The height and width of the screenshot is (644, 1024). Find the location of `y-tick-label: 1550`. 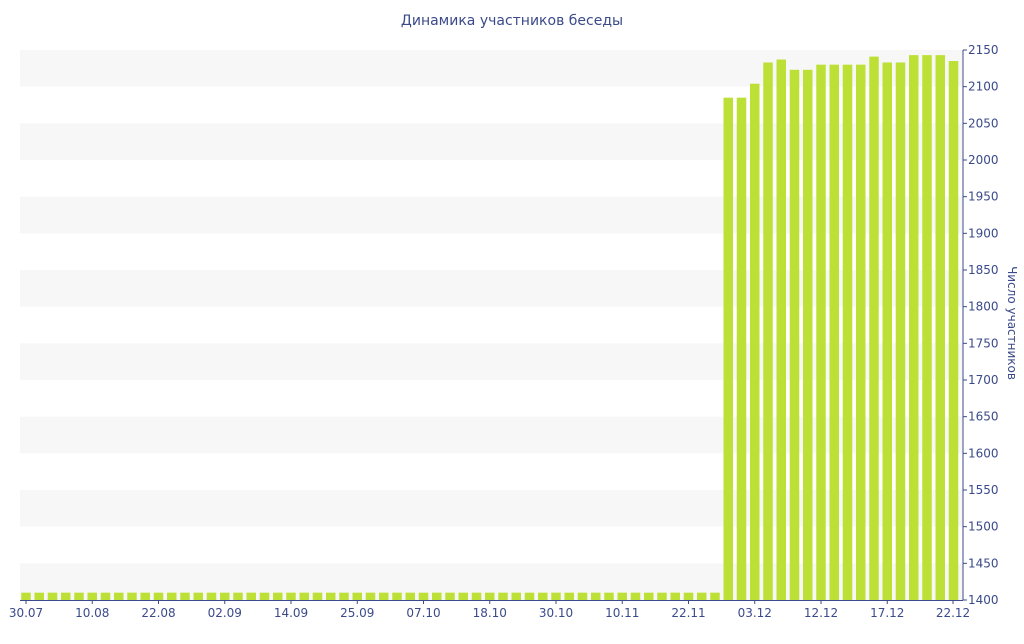

y-tick-label: 1550 is located at coordinates (983, 490).